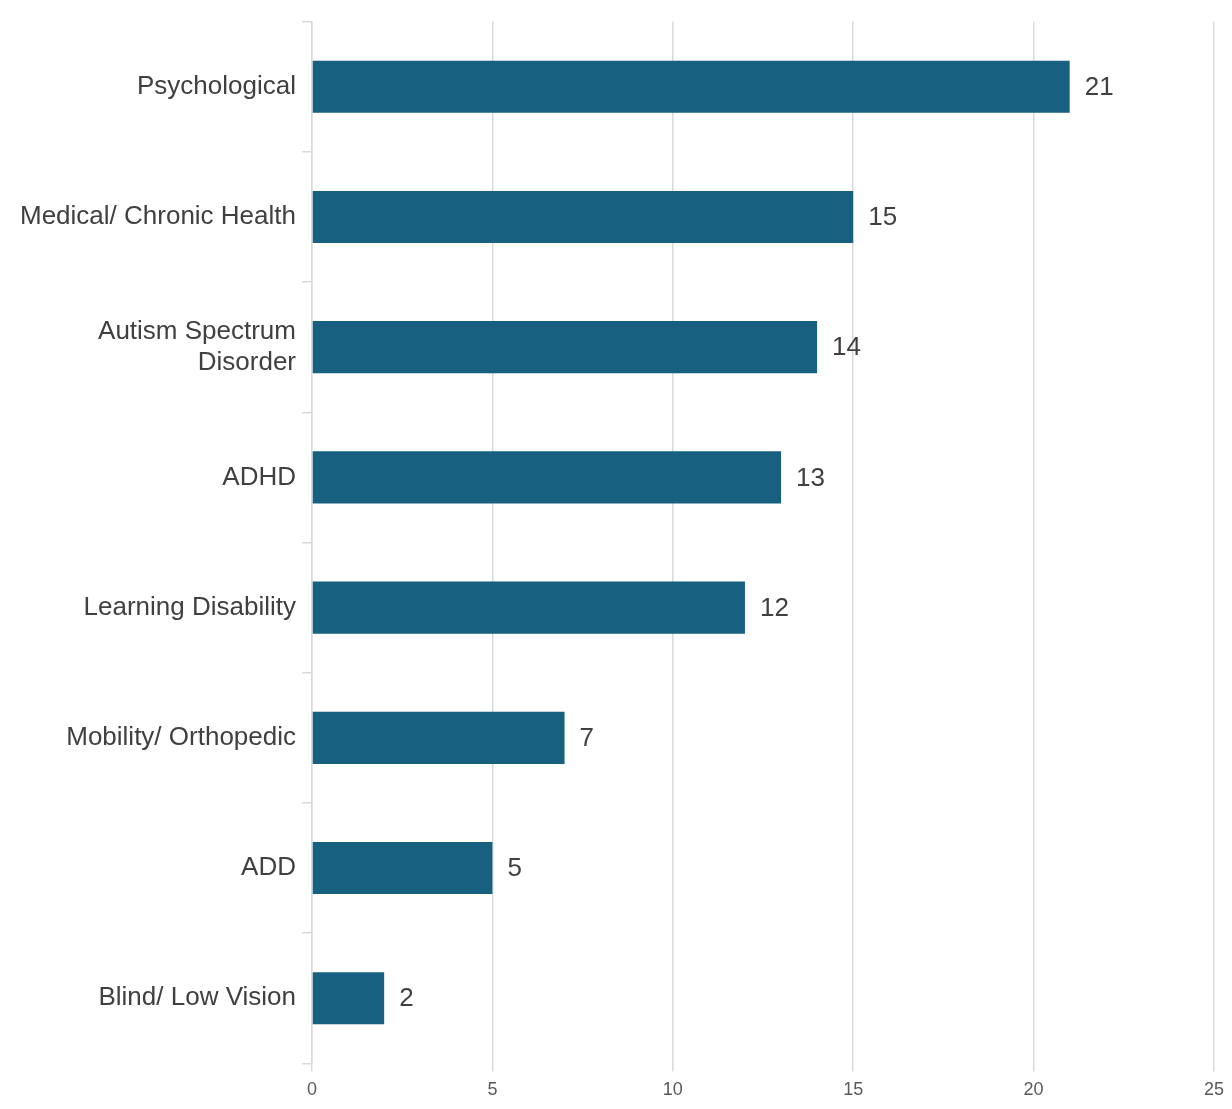 This screenshot has height=1109, width=1232. I want to click on x-tick-label: 10, so click(672, 1089).